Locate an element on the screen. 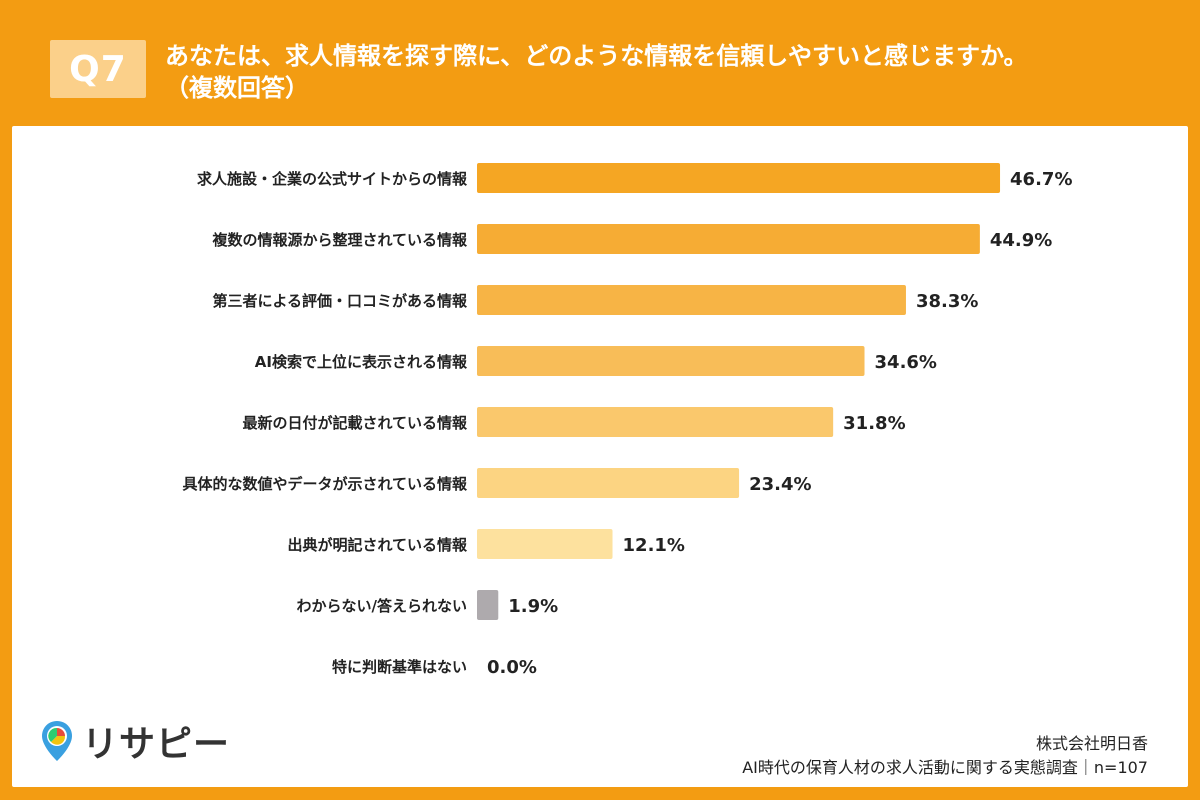 Image resolution: width=1200 pixels, height=800 pixels. question-subtitle: （複数回答） is located at coordinates (237, 88).